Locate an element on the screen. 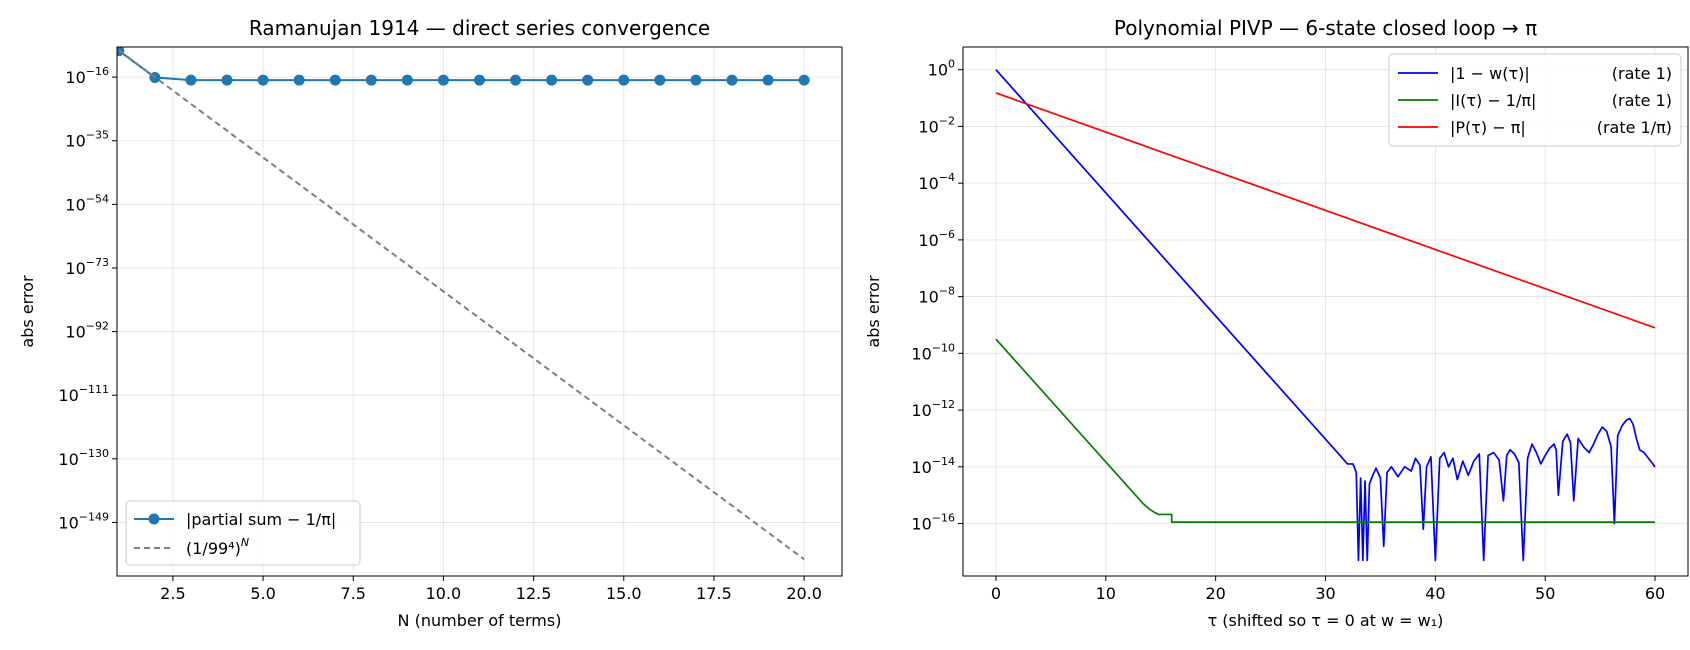 The width and height of the screenshot is (1690, 650). x-tick-label: 15.0 is located at coordinates (624, 593).